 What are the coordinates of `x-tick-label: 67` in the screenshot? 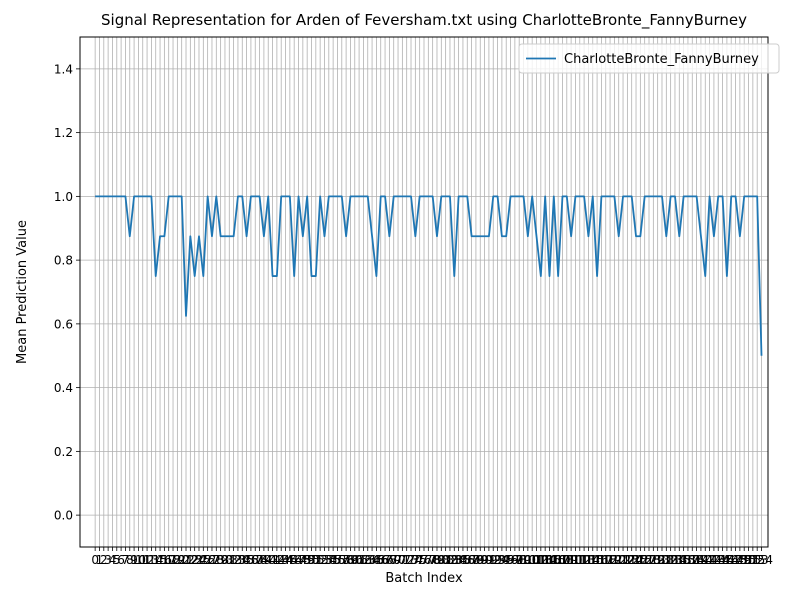 It's located at (384, 560).